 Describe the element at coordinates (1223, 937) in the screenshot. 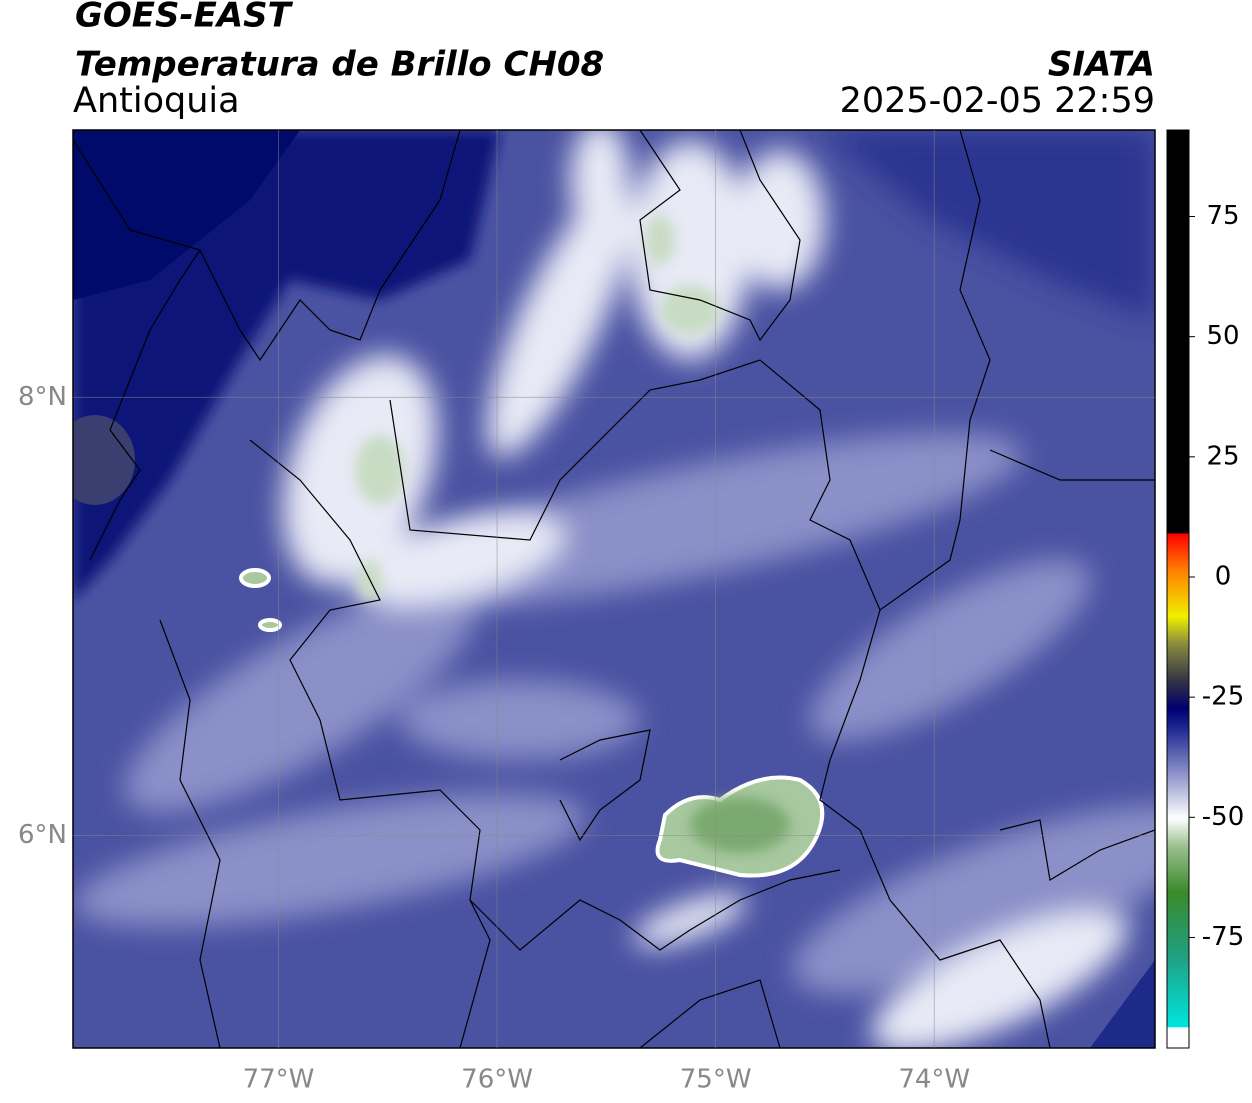

I see `colorbar-tick-label: -75` at that location.